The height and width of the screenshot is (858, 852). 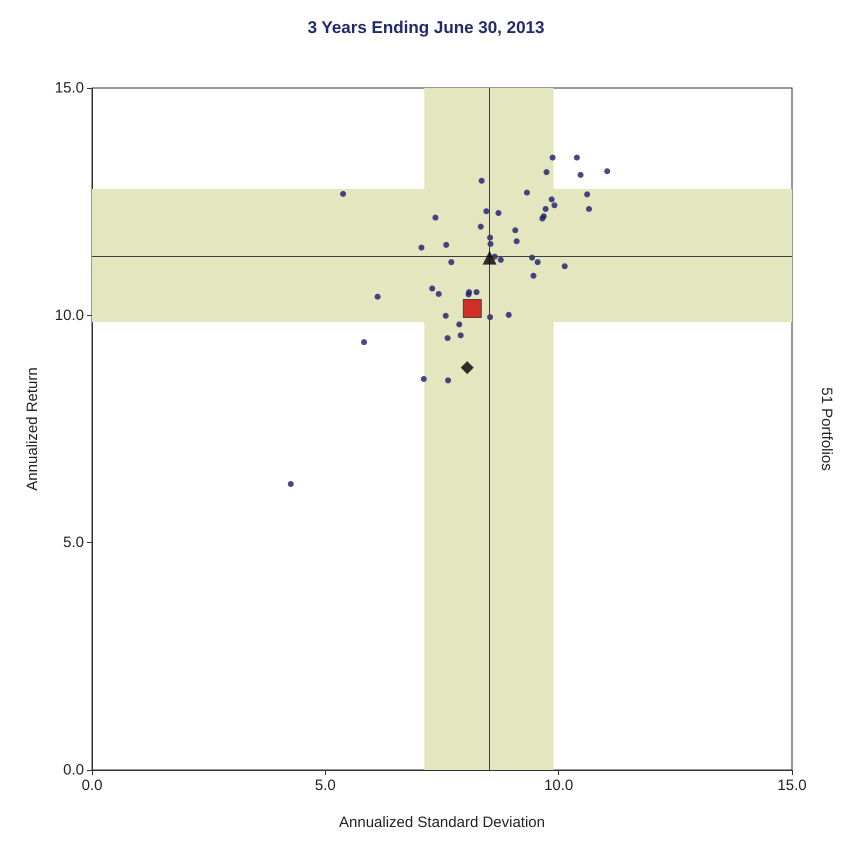 I want to click on x-tick-label: 0.0, so click(x=92, y=785).